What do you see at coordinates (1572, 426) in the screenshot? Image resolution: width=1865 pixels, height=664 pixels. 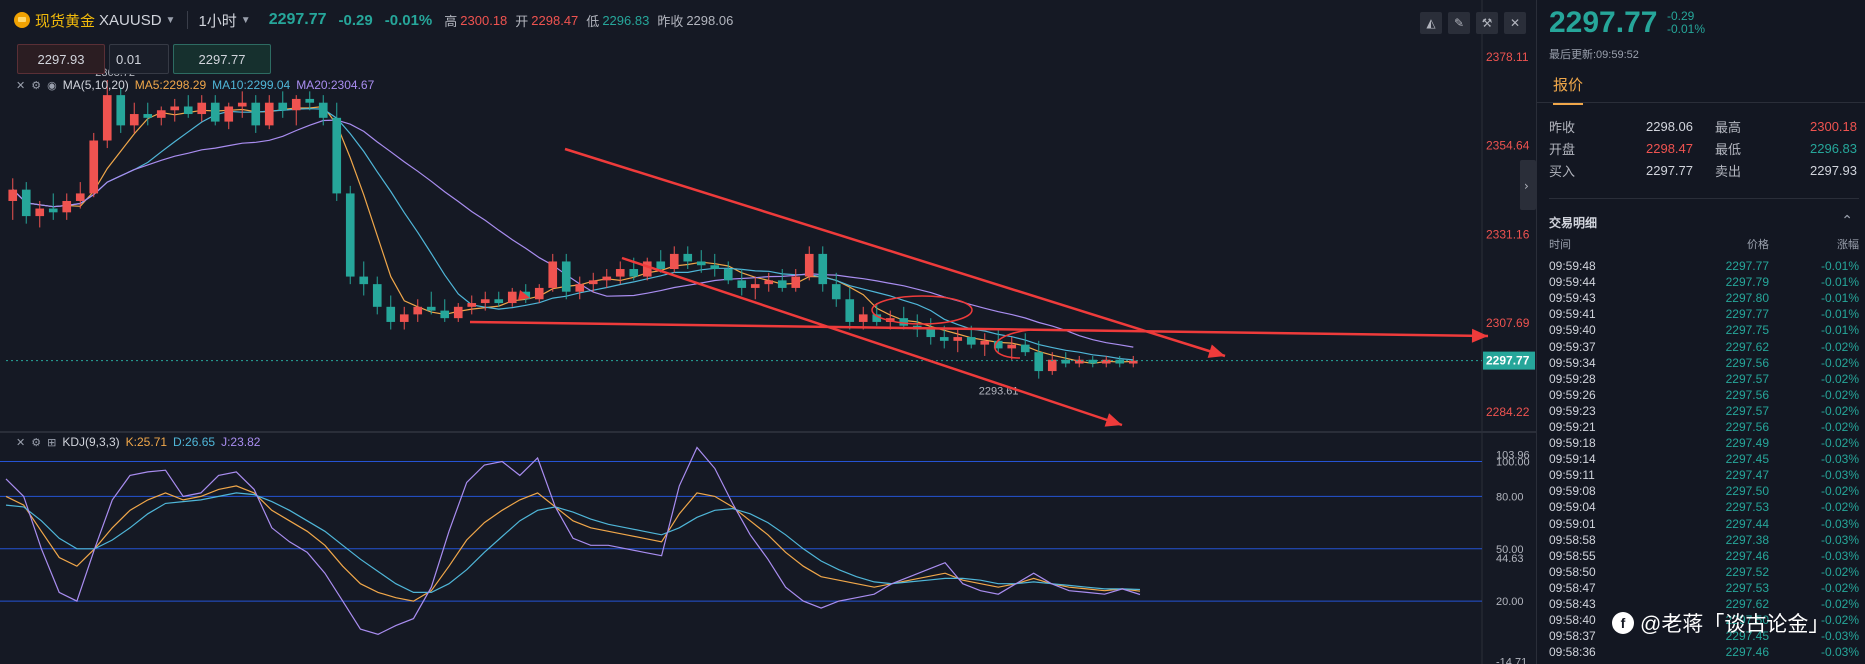 I see `trade-time: 09:59:21` at bounding box center [1572, 426].